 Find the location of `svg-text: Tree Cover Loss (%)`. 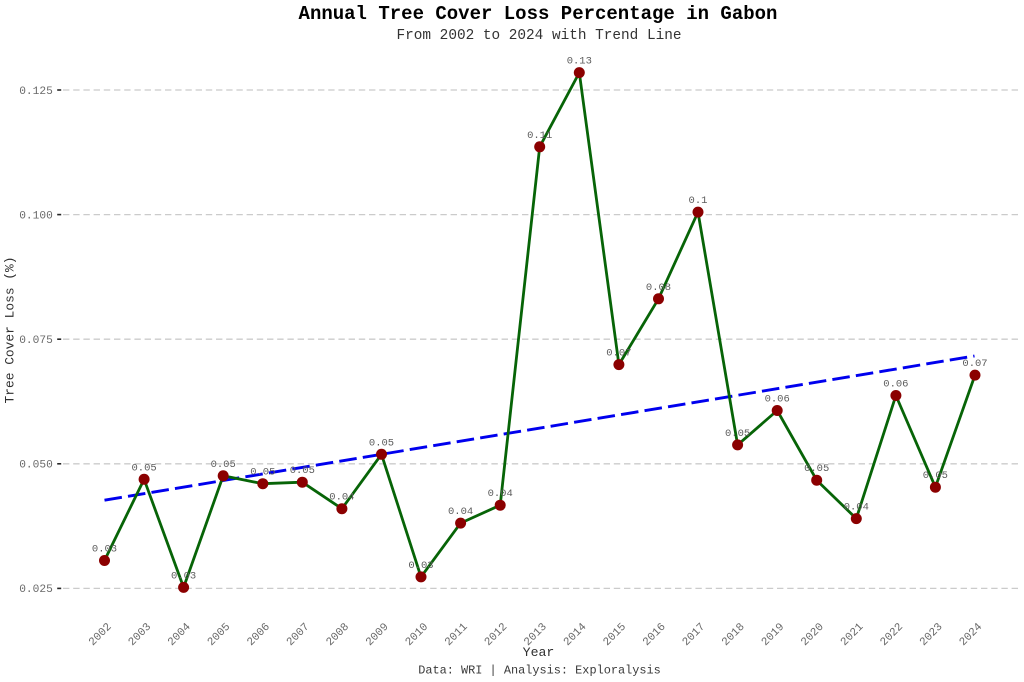

svg-text: Tree Cover Loss (%) is located at coordinates (10, 330).